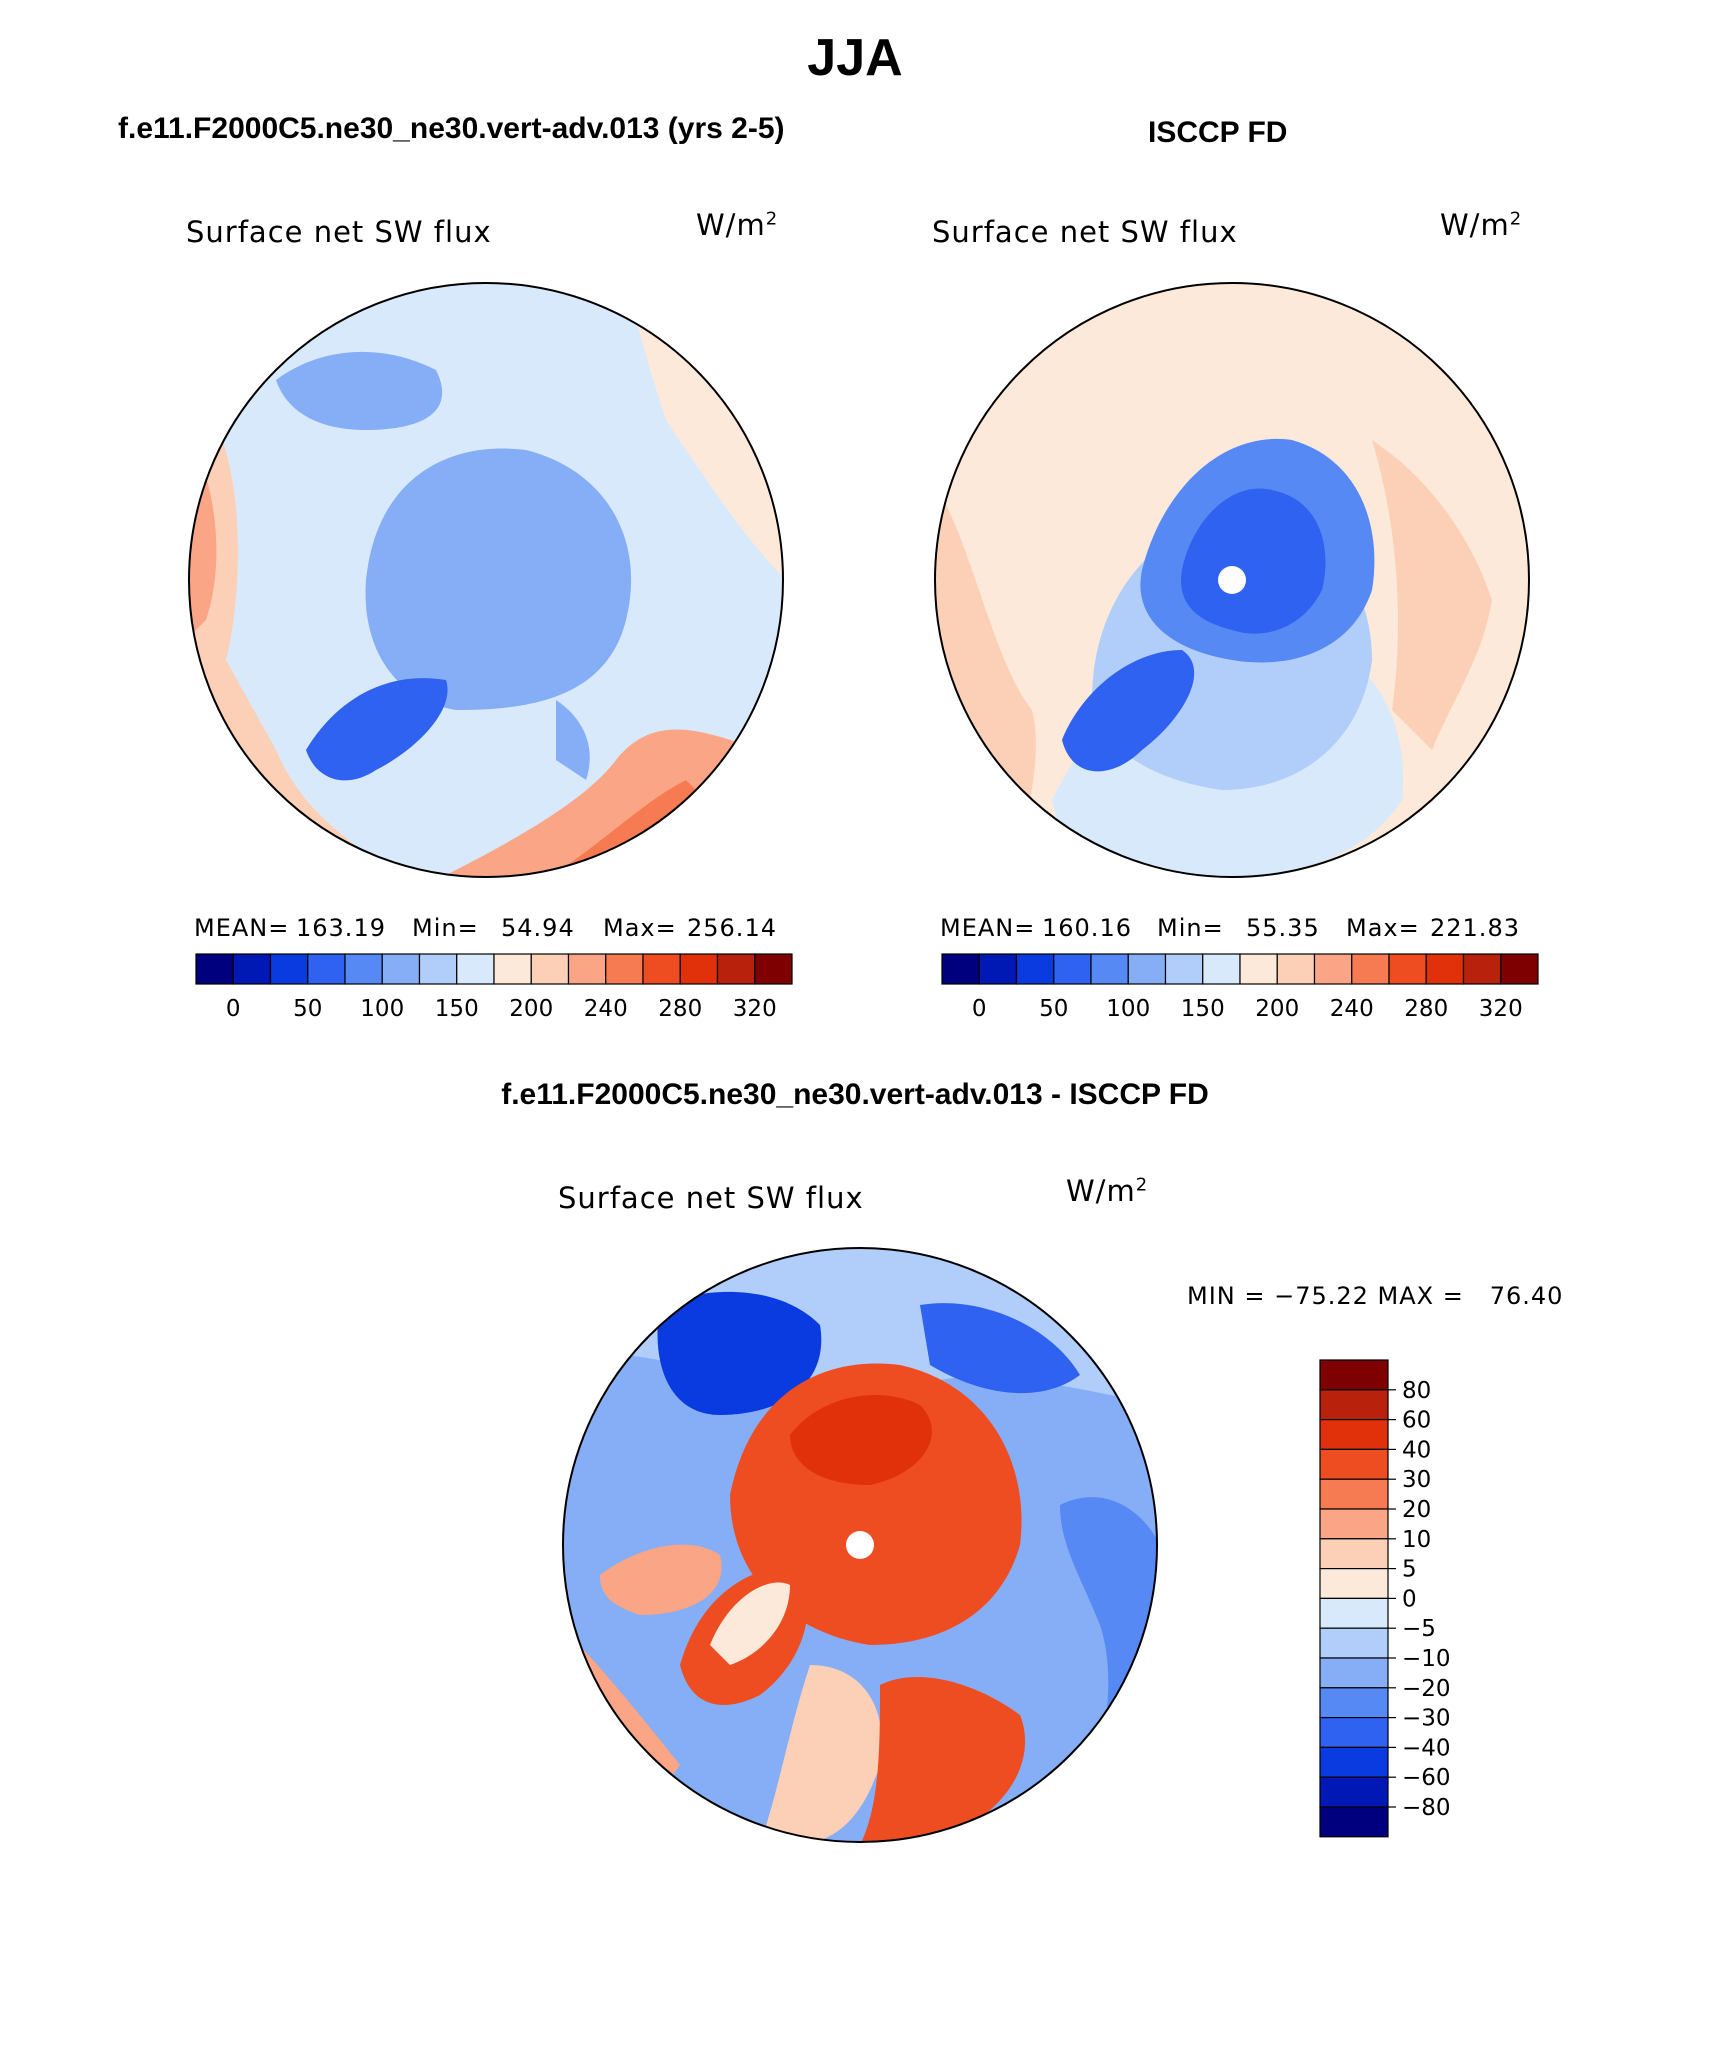 The image size is (1710, 2061). I want to click on diff-colorbar-tick-label: −40, so click(1426, 1748).